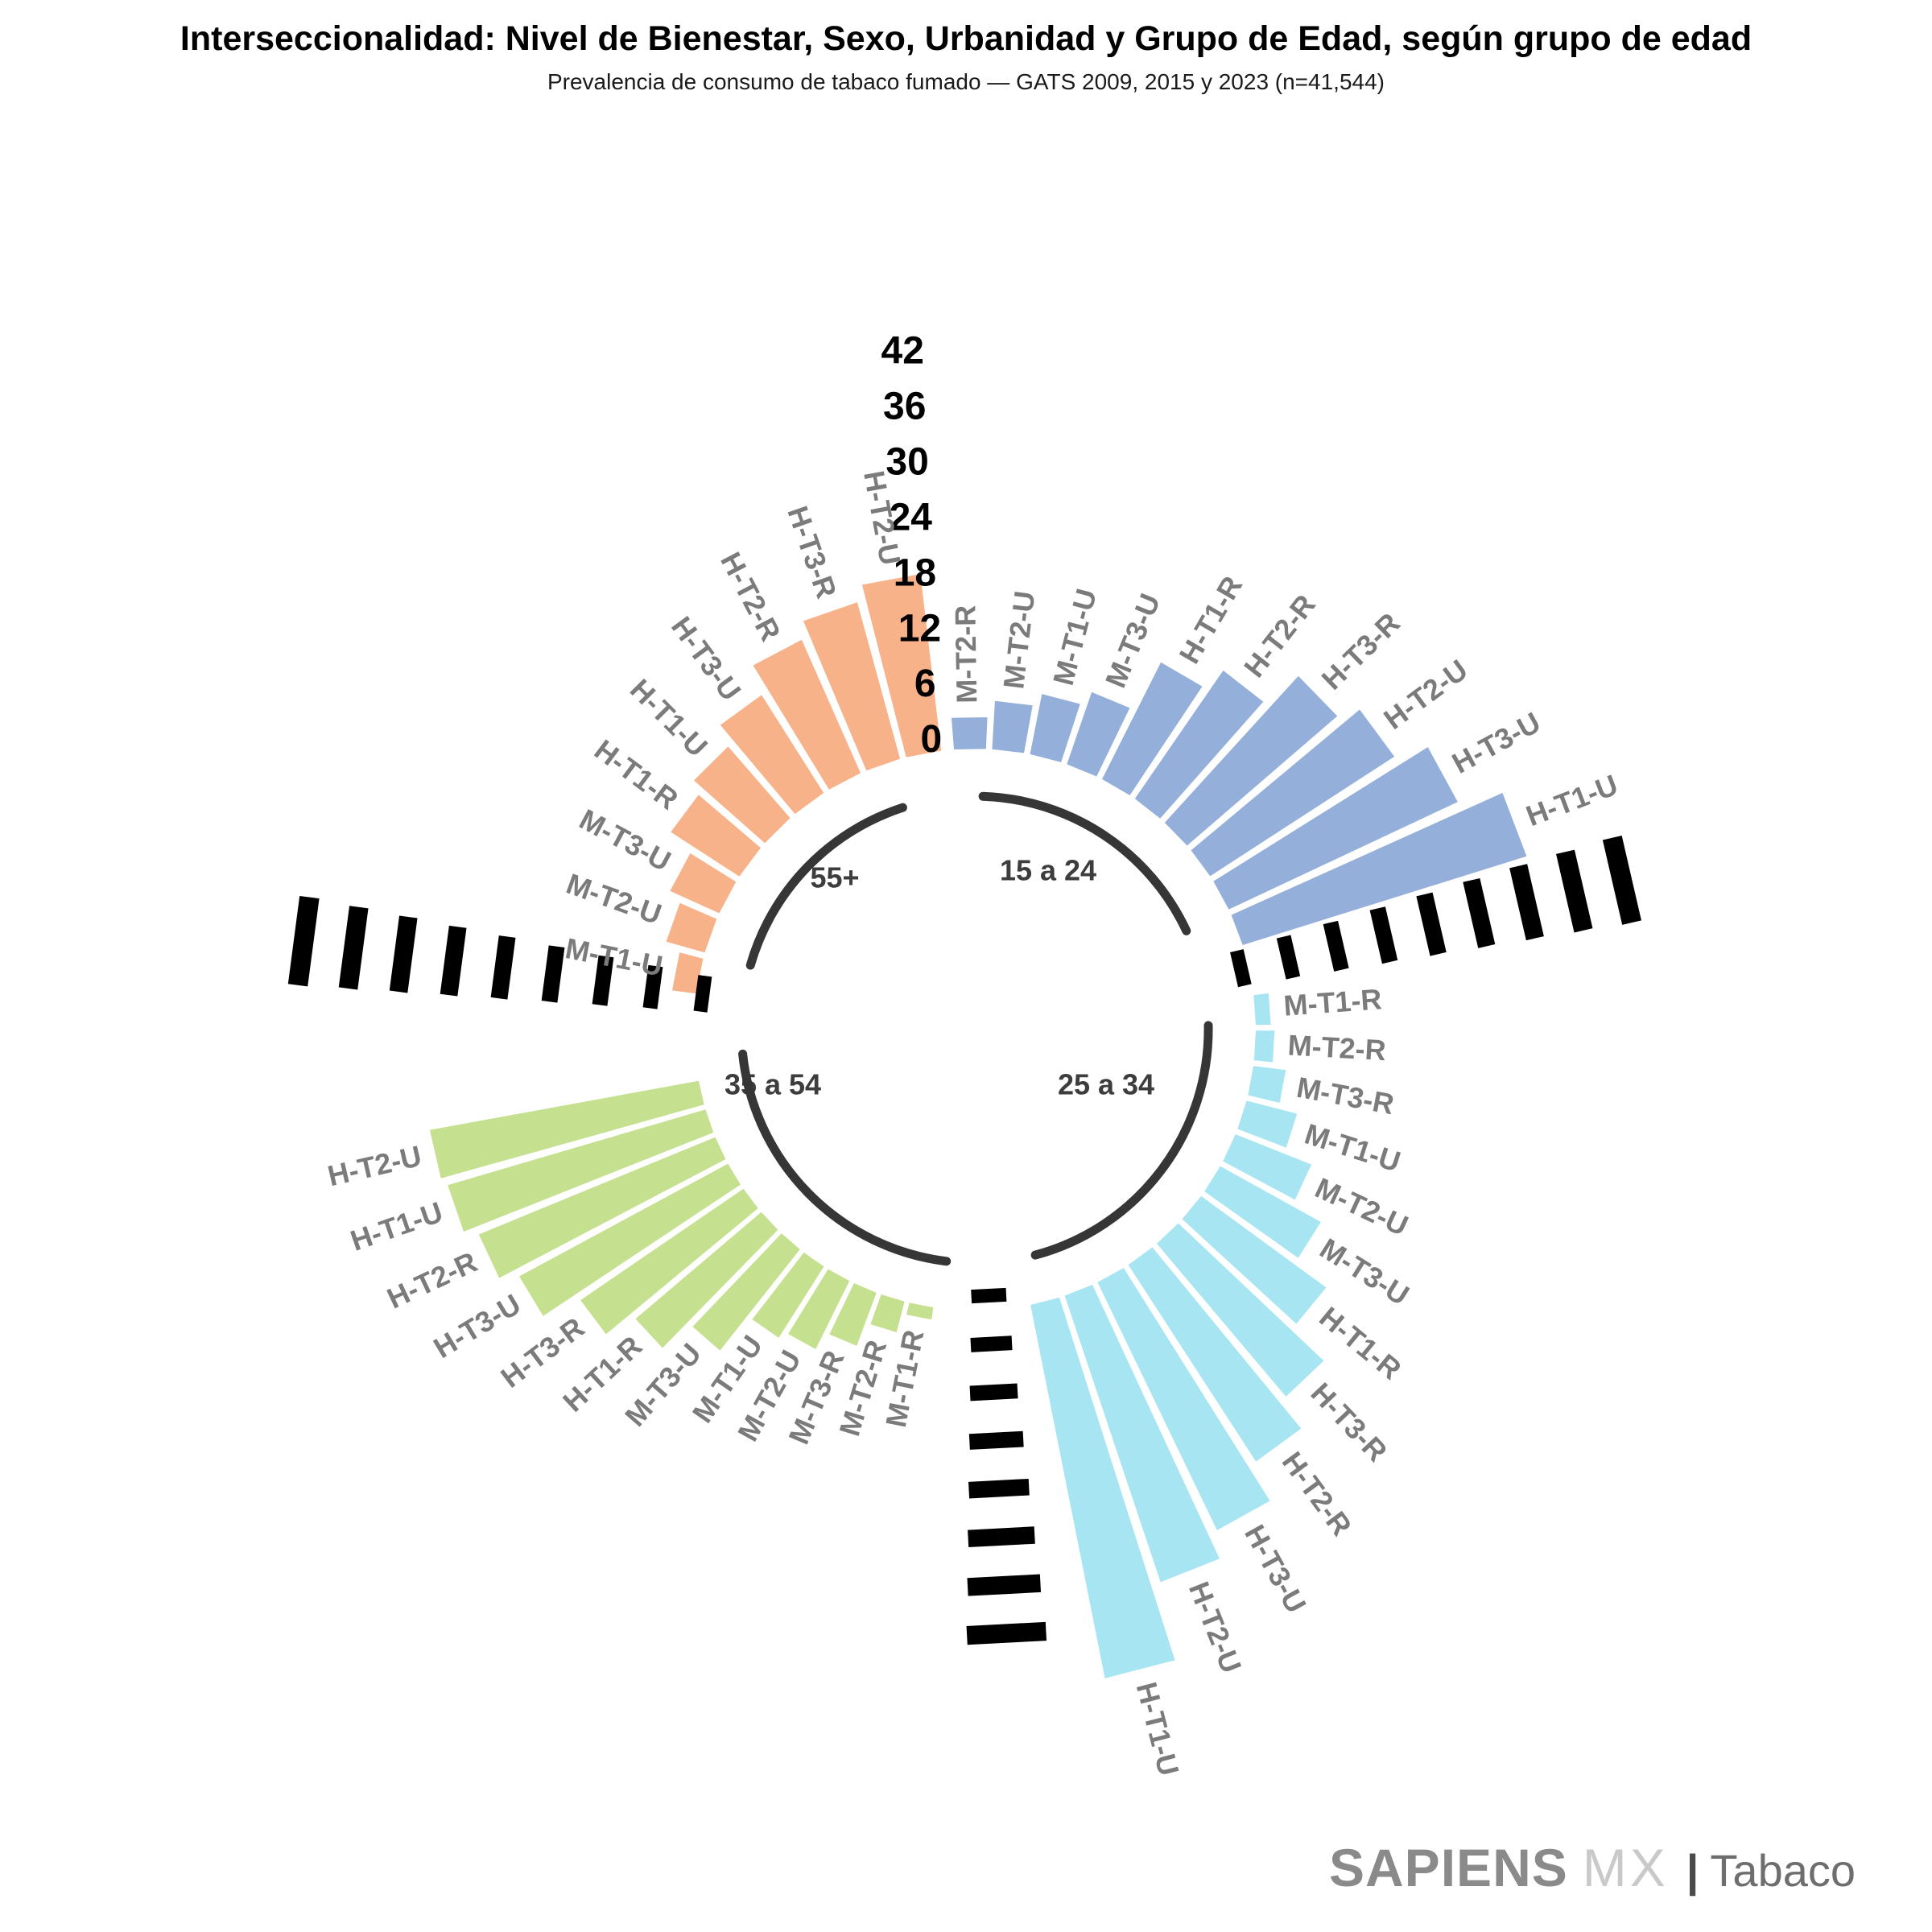 Image resolution: width=1932 pixels, height=1932 pixels. I want to click on group-label-55+: 55+, so click(834, 877).